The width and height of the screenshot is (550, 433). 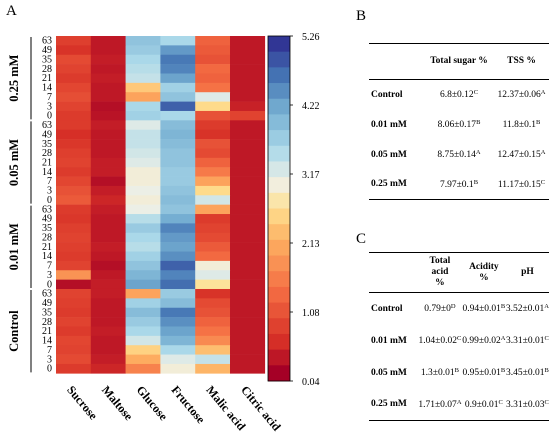 What do you see at coordinates (47, 69) in the screenshot?
I see `row-day-label: 28` at bounding box center [47, 69].